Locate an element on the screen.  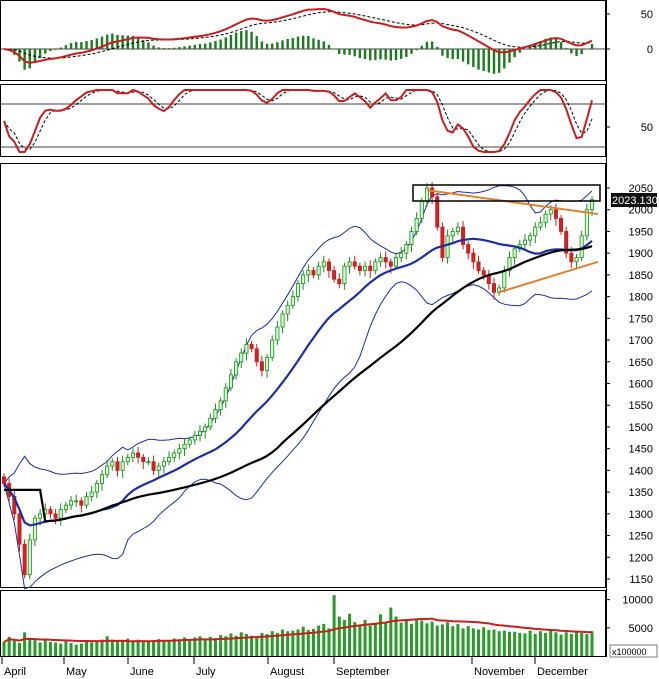
month-label: May is located at coordinates (76, 672).